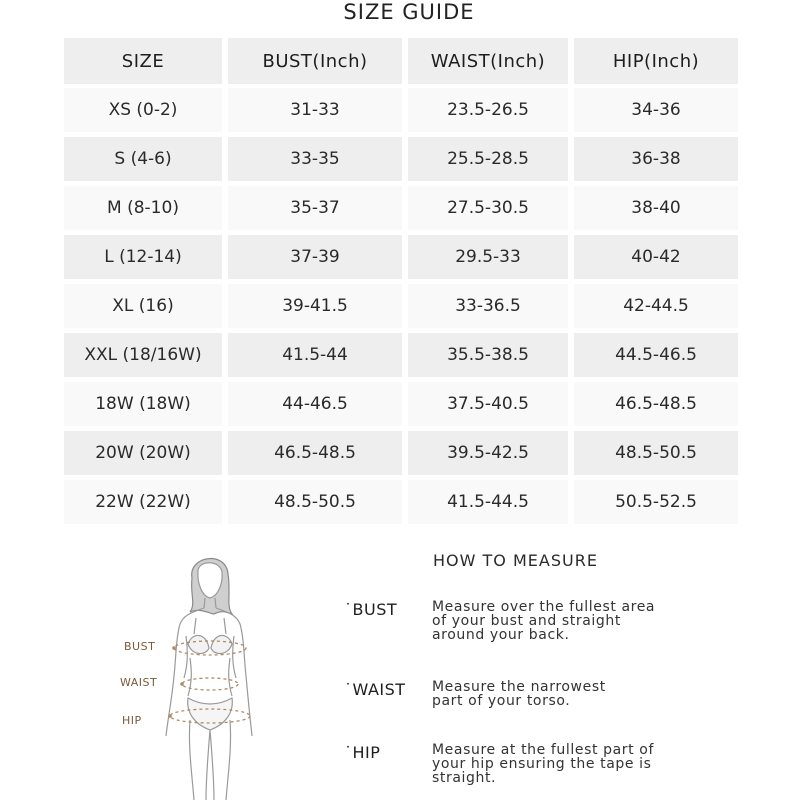 Image resolution: width=800 pixels, height=804 pixels. I want to click on table-cell: S (4-6), so click(143, 159).